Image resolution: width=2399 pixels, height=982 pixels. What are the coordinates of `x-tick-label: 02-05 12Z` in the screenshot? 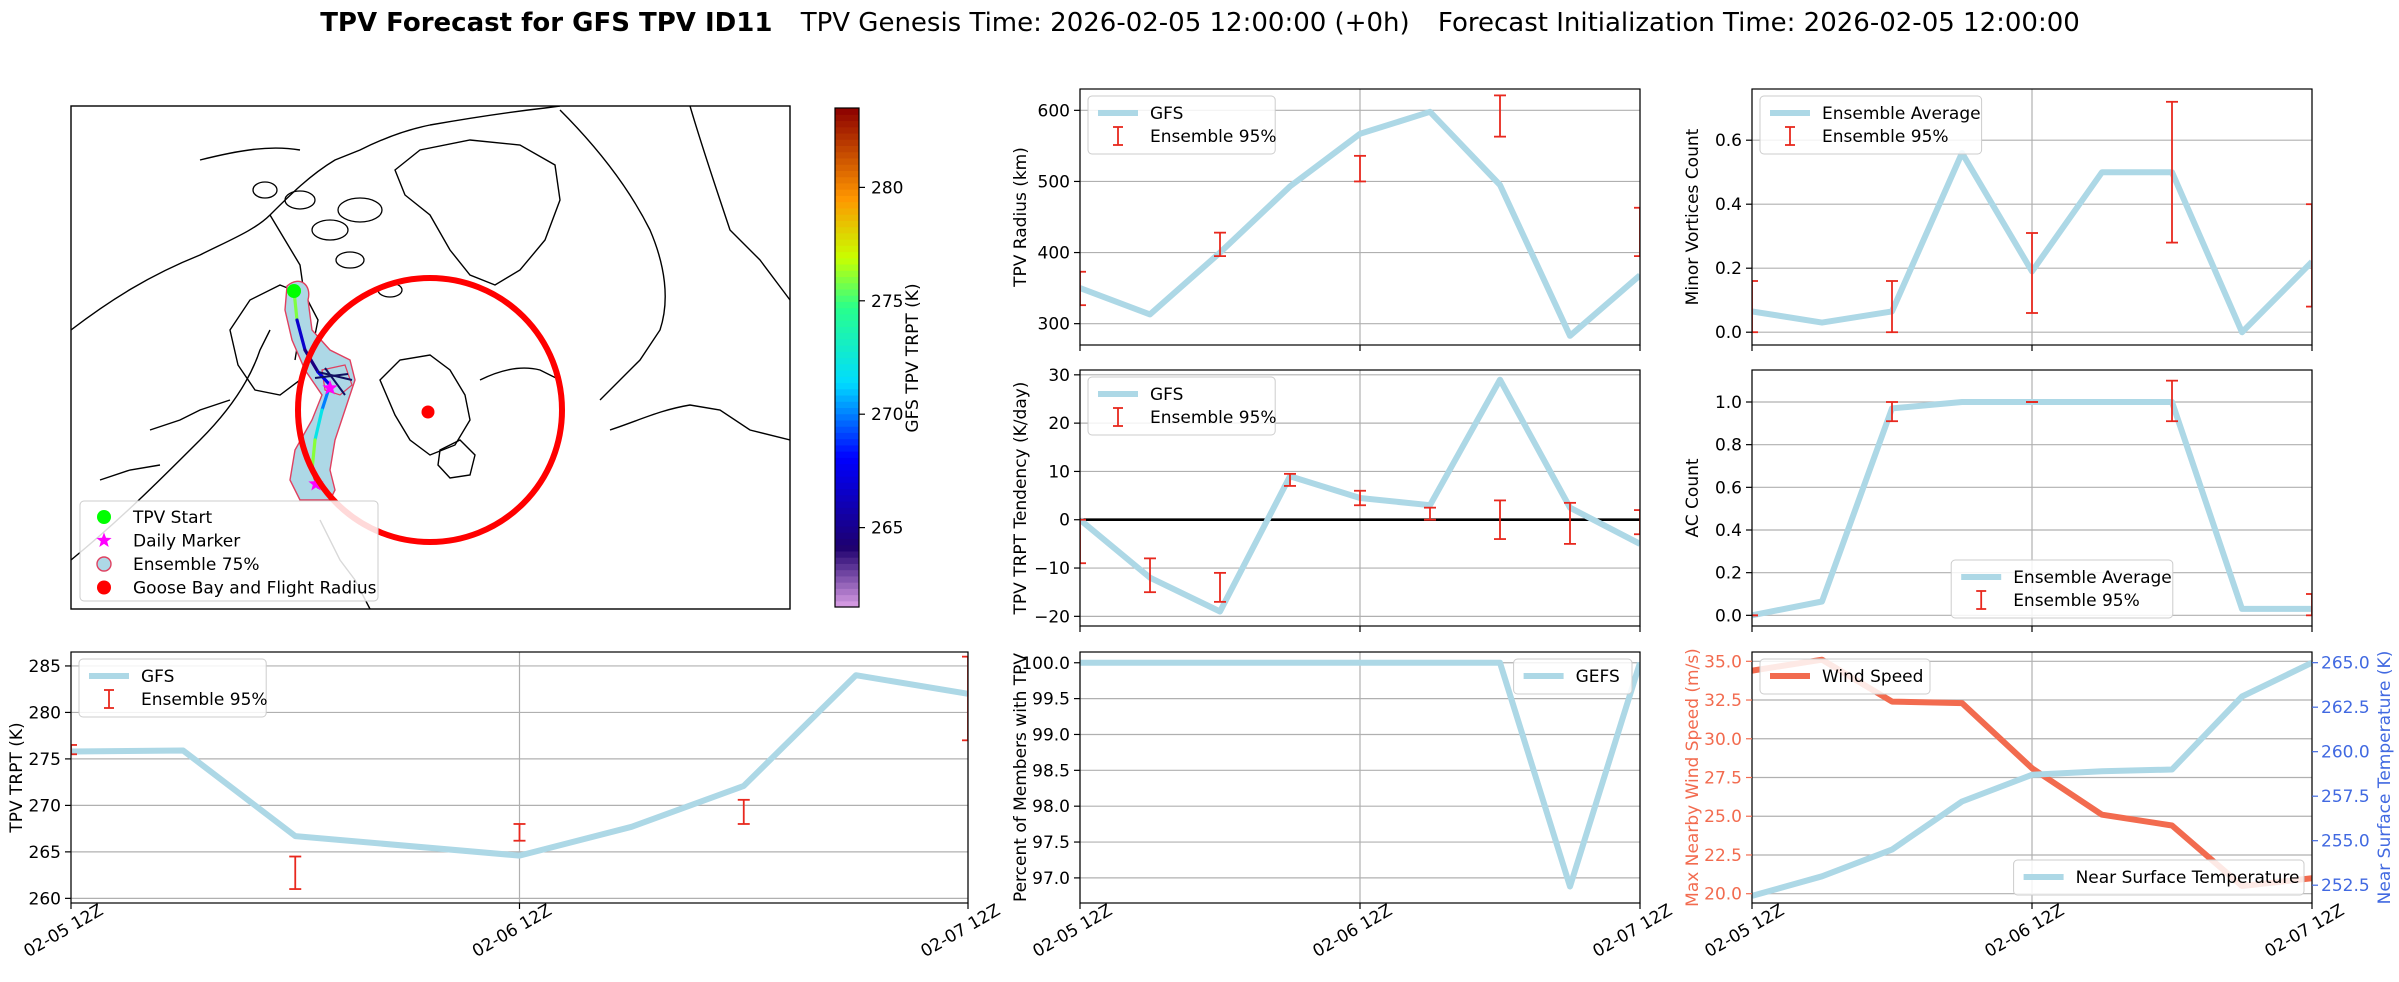 It's located at (1073, 930).